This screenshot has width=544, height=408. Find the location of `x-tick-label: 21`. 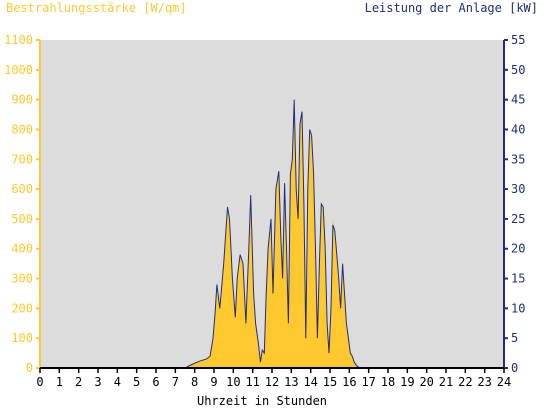

x-tick-label: 21 is located at coordinates (446, 382).